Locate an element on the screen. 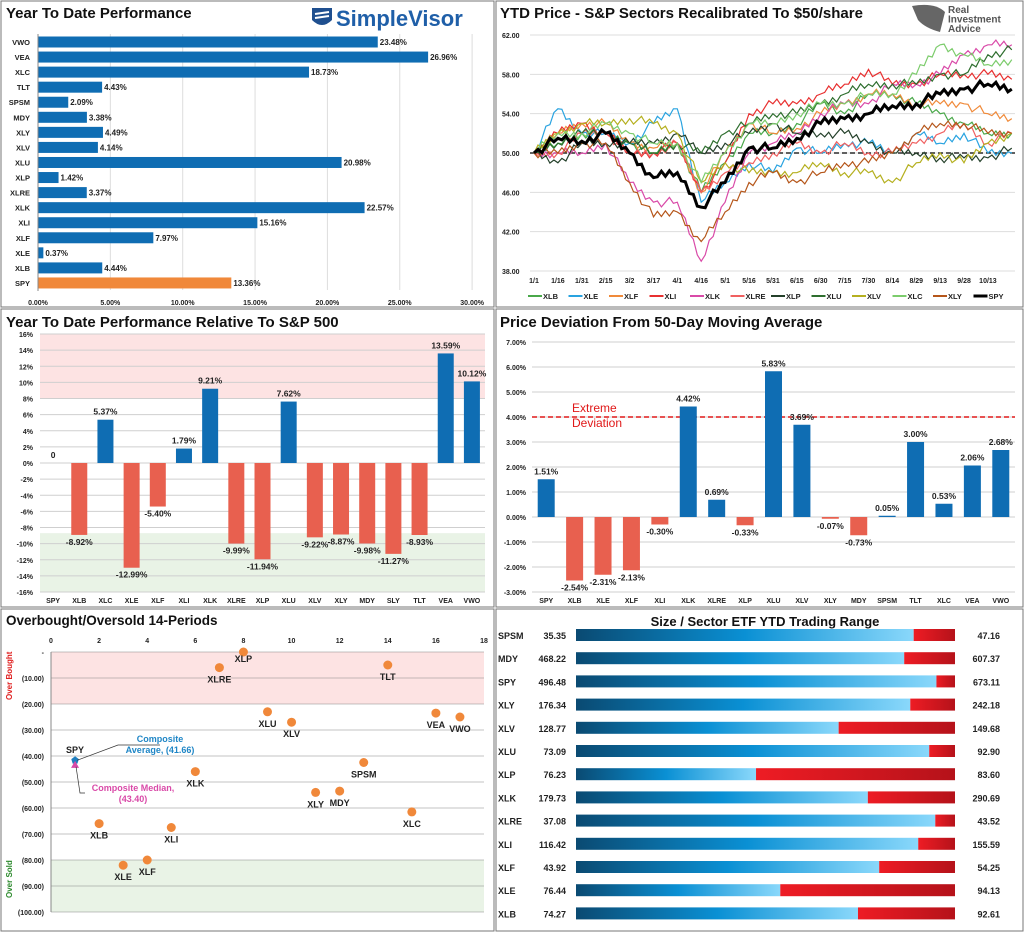 The height and width of the screenshot is (937, 1024). data-label: -0.73% is located at coordinates (858, 542).